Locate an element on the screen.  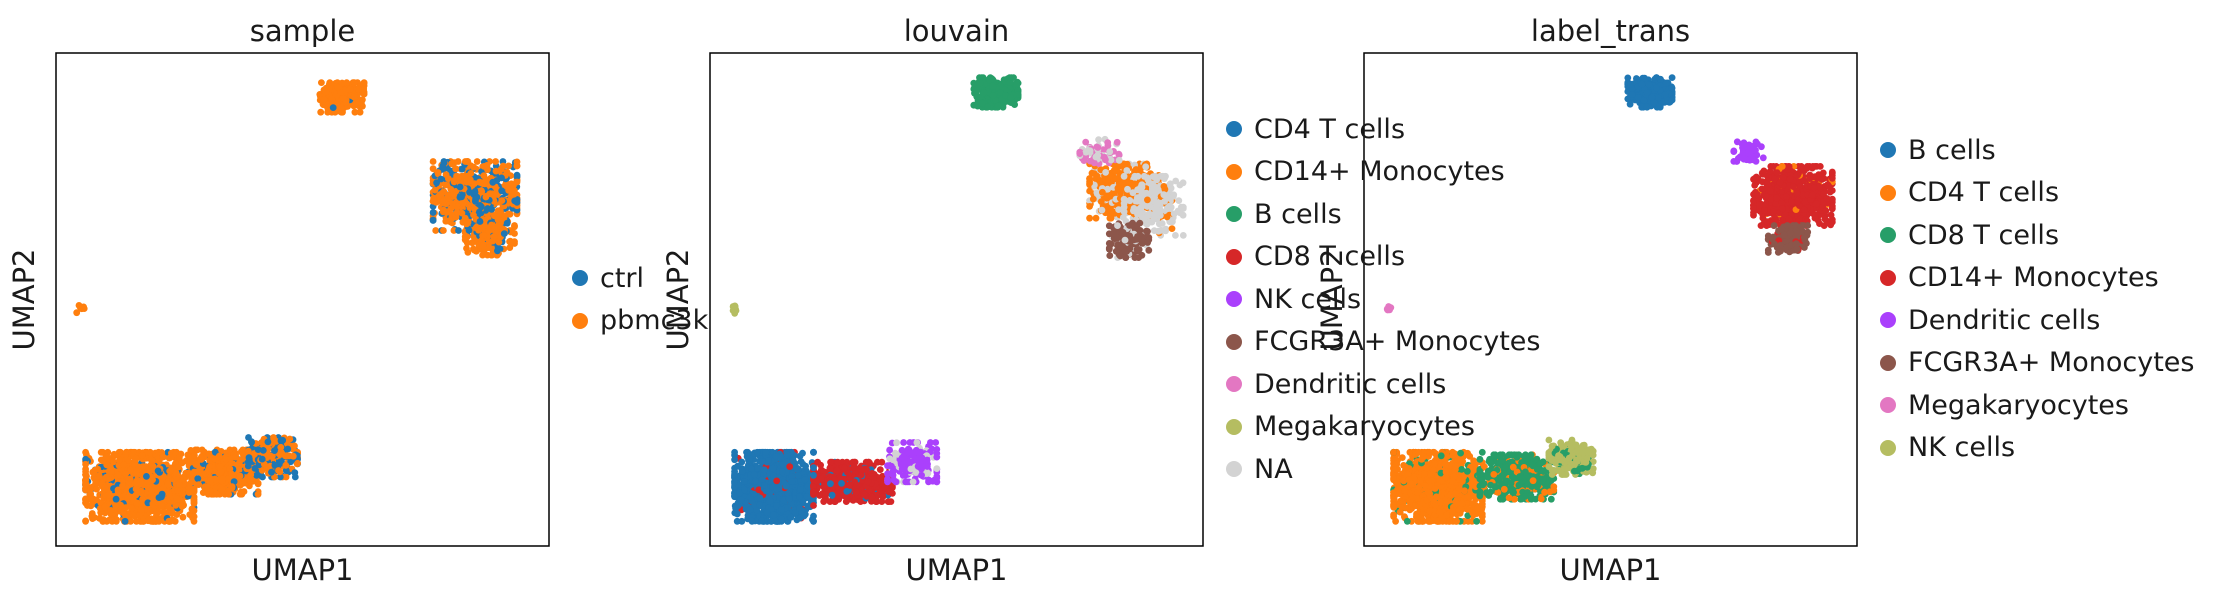
y-axis-label: UMAP2 is located at coordinates (24, 299).